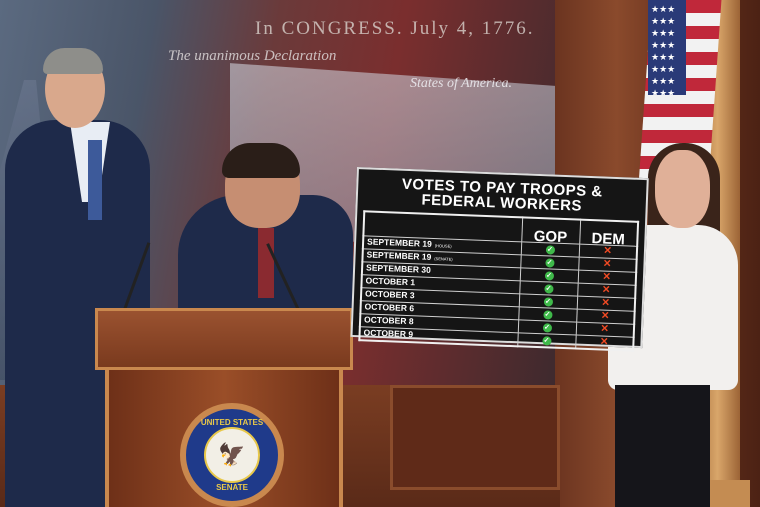  Describe the element at coordinates (682, 189) in the screenshot. I see `person-right-head` at that location.